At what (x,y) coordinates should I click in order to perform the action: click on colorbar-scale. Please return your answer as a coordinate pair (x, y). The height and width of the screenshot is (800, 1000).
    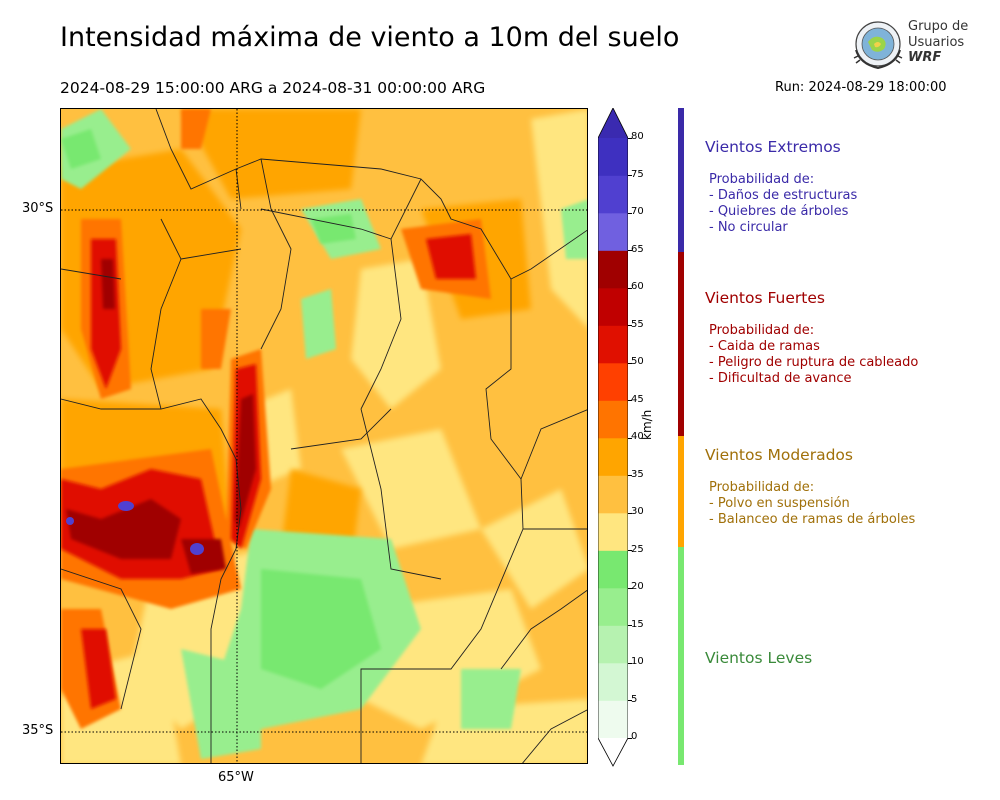
    Looking at the image, I should click on (613, 437).